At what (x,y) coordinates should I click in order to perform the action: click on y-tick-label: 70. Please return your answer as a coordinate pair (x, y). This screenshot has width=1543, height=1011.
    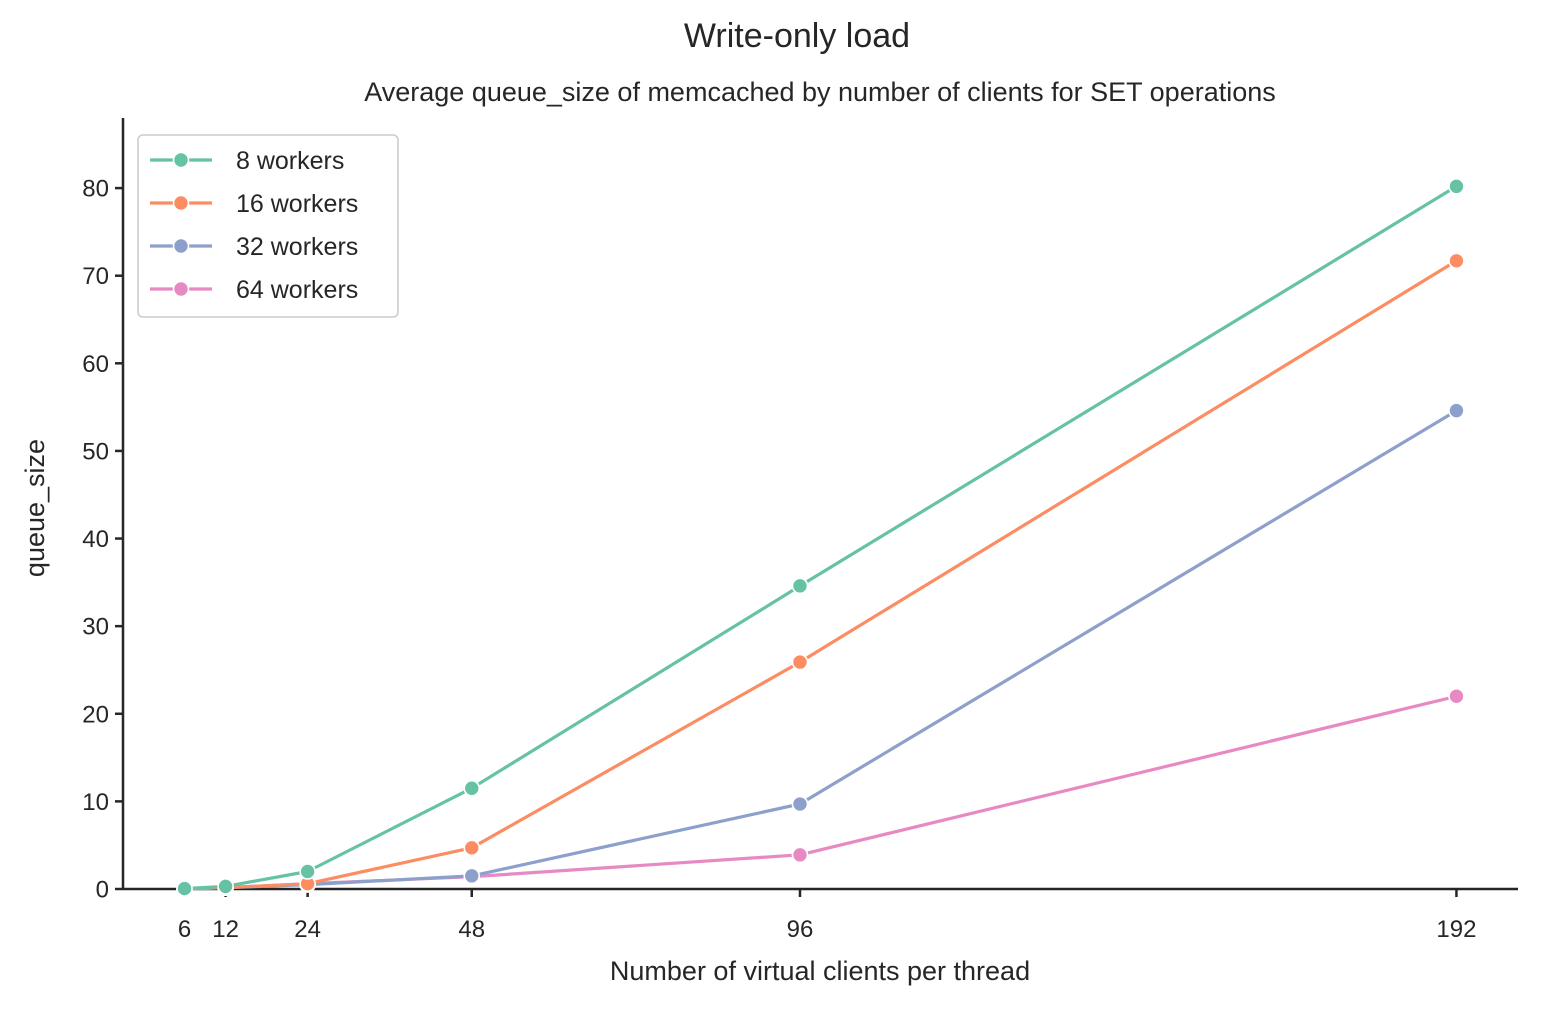
    Looking at the image, I should click on (95, 276).